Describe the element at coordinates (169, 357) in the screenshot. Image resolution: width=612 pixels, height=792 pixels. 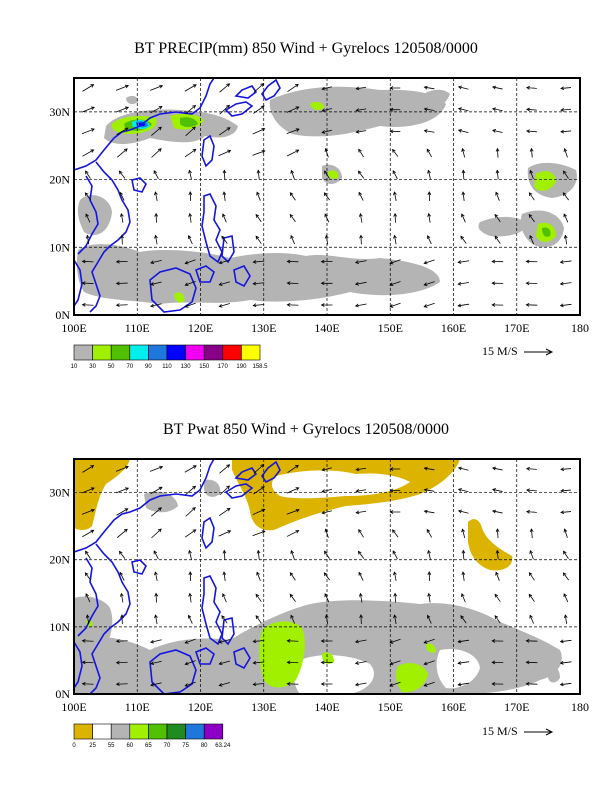
I see `precip-colorbar: 10 30 50 70 90 110 130 150 170 190 158.5` at that location.